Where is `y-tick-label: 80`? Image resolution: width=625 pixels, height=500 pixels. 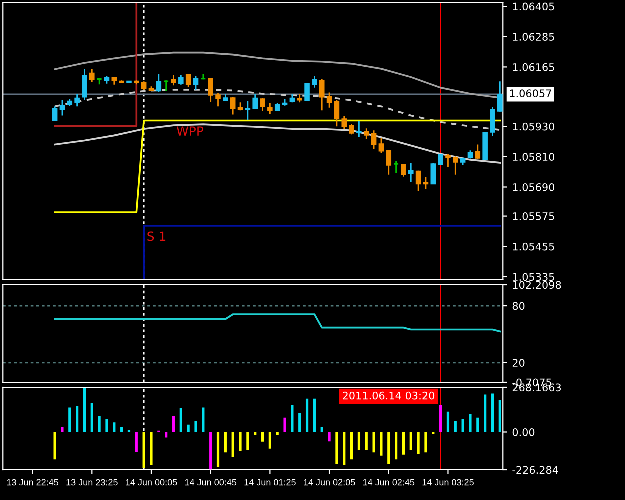
y-tick-label: 80 is located at coordinates (518, 306).